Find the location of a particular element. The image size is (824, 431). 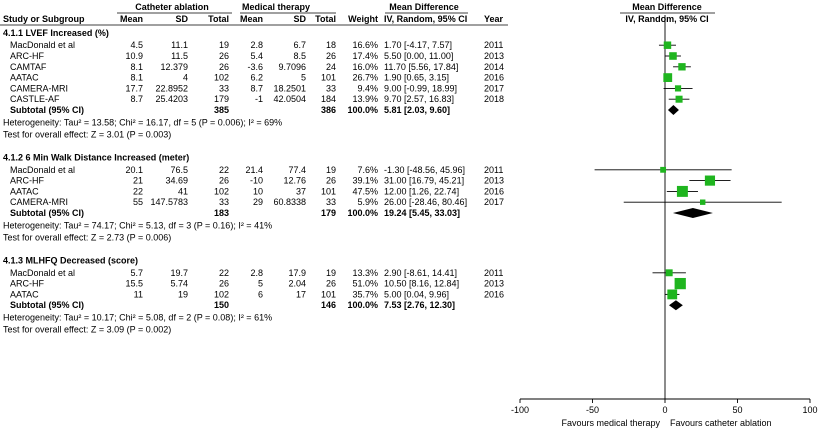

study-sd1: 11.5 is located at coordinates (179, 56).